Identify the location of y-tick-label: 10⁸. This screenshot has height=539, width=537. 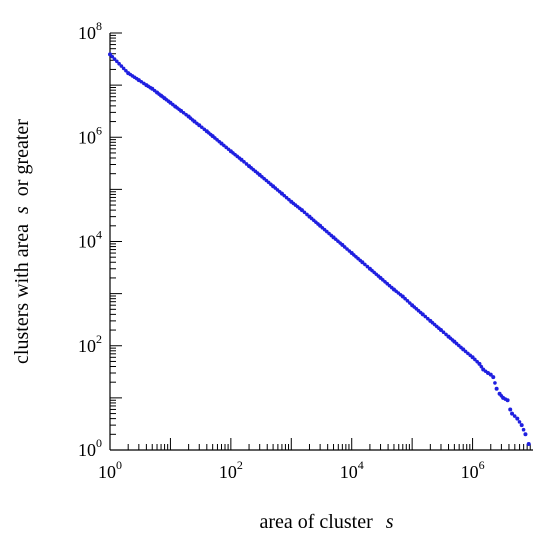
(90, 31).